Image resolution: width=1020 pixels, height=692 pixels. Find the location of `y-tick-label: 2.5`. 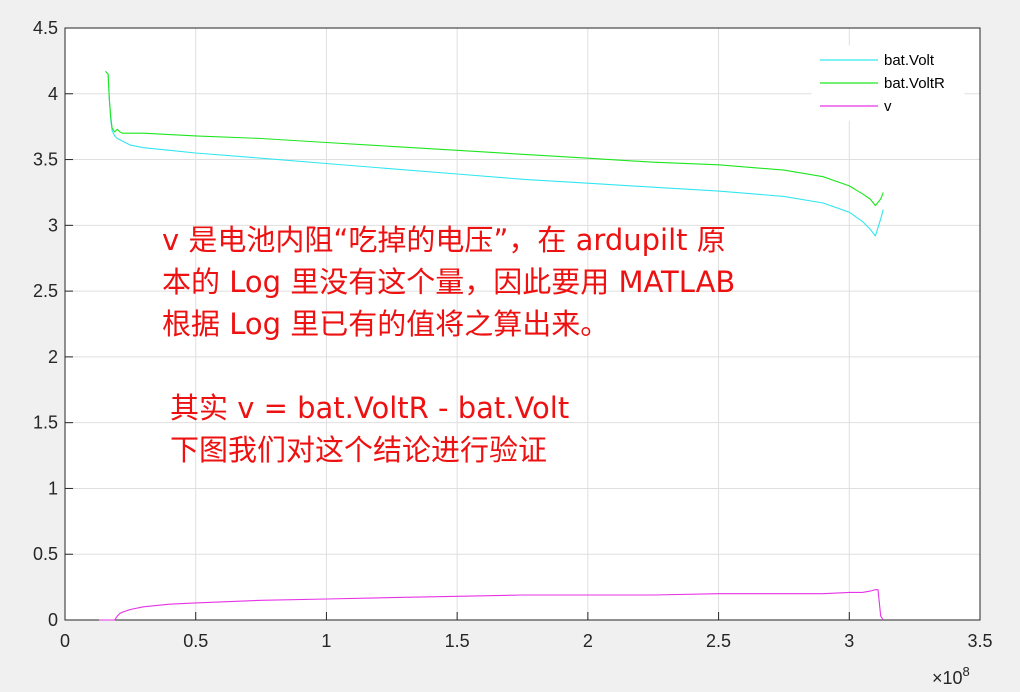

y-tick-label: 2.5 is located at coordinates (45, 291).